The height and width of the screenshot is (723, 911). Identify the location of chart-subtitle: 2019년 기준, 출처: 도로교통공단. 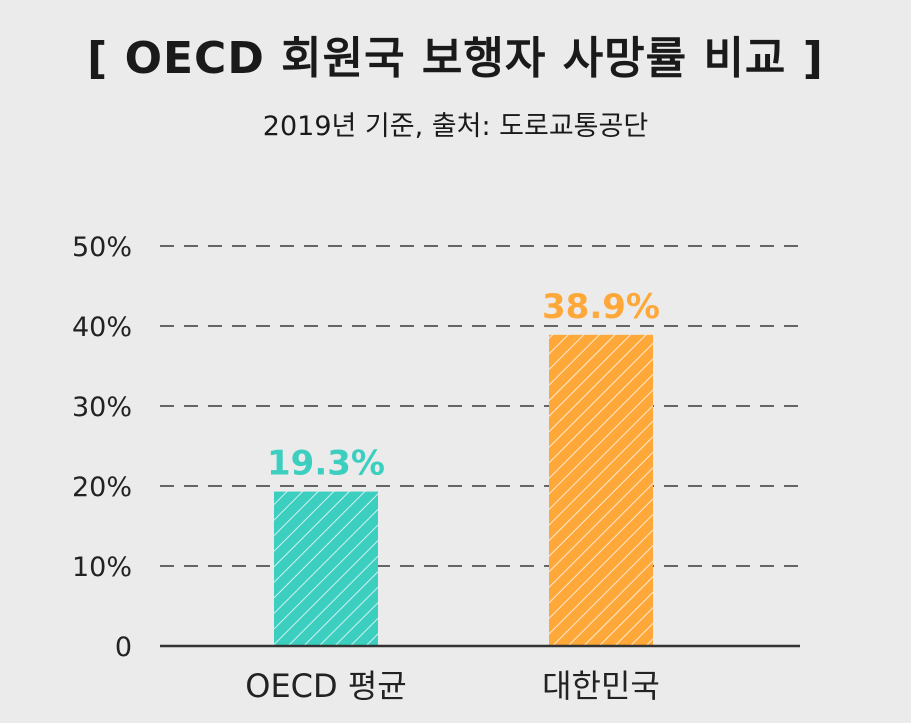
(455, 126).